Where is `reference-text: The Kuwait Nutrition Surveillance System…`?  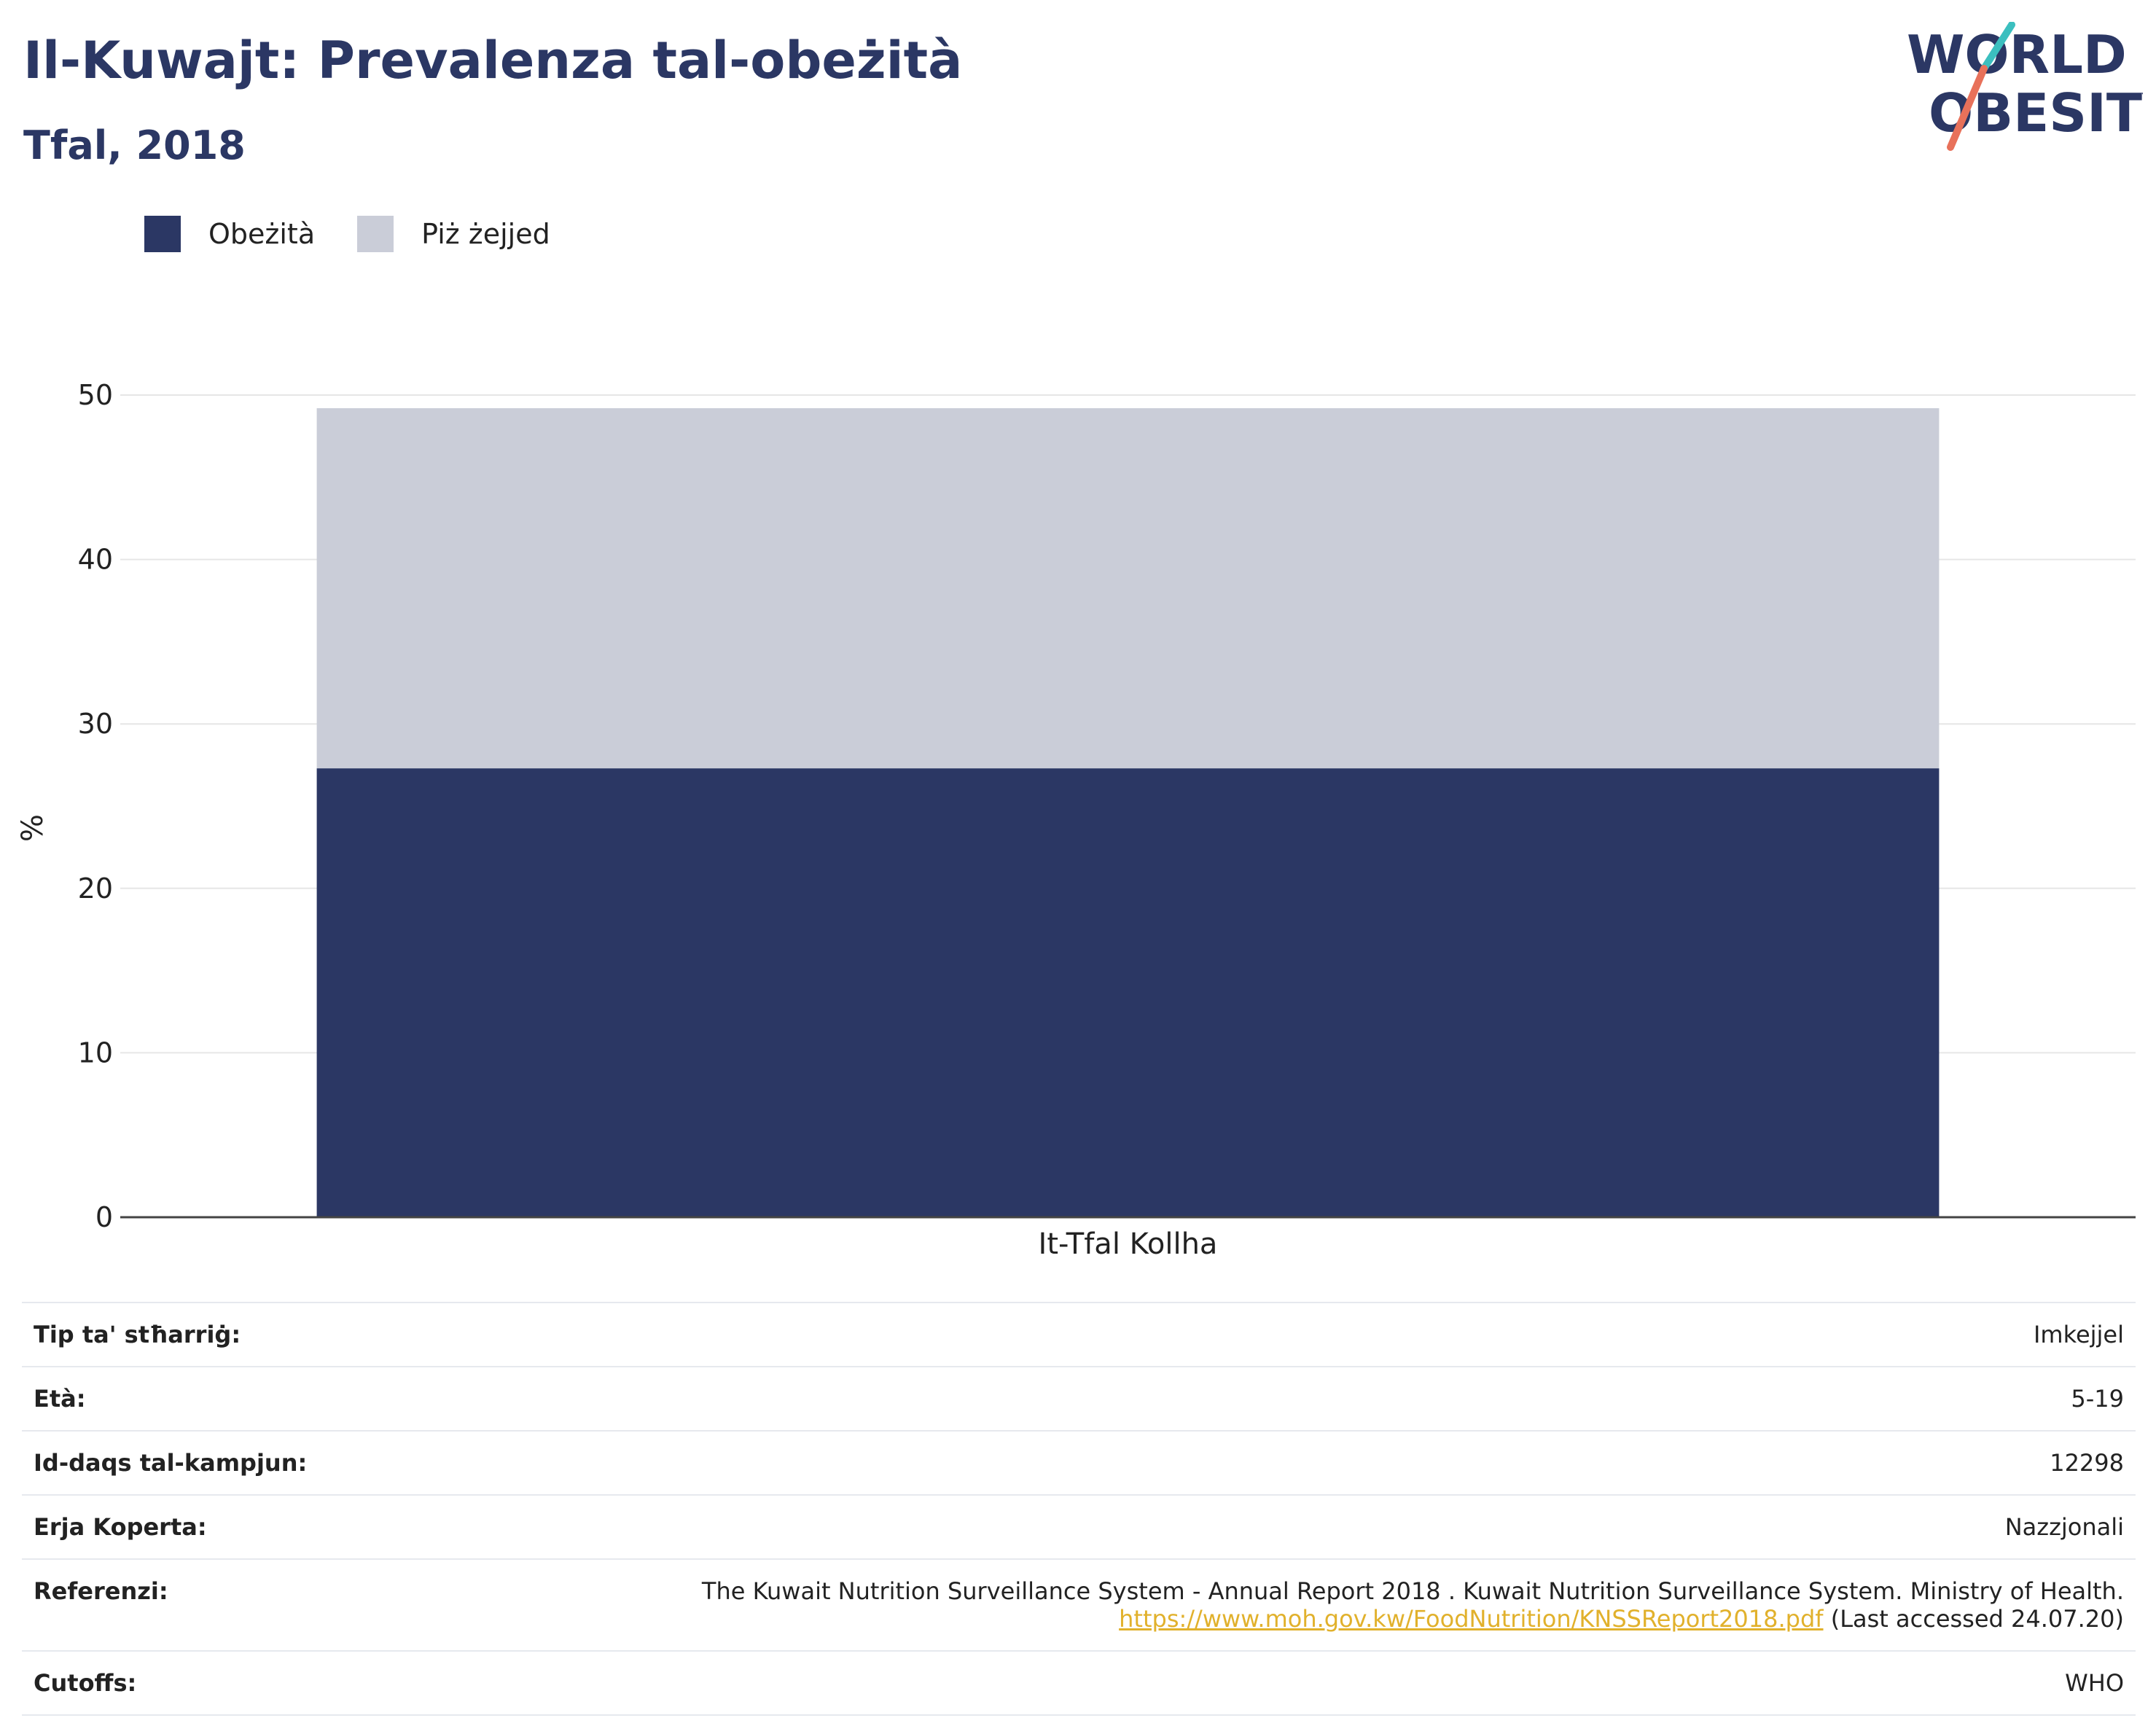
reference-text: The Kuwait Nutrition Surveillance System… is located at coordinates (1413, 1591).